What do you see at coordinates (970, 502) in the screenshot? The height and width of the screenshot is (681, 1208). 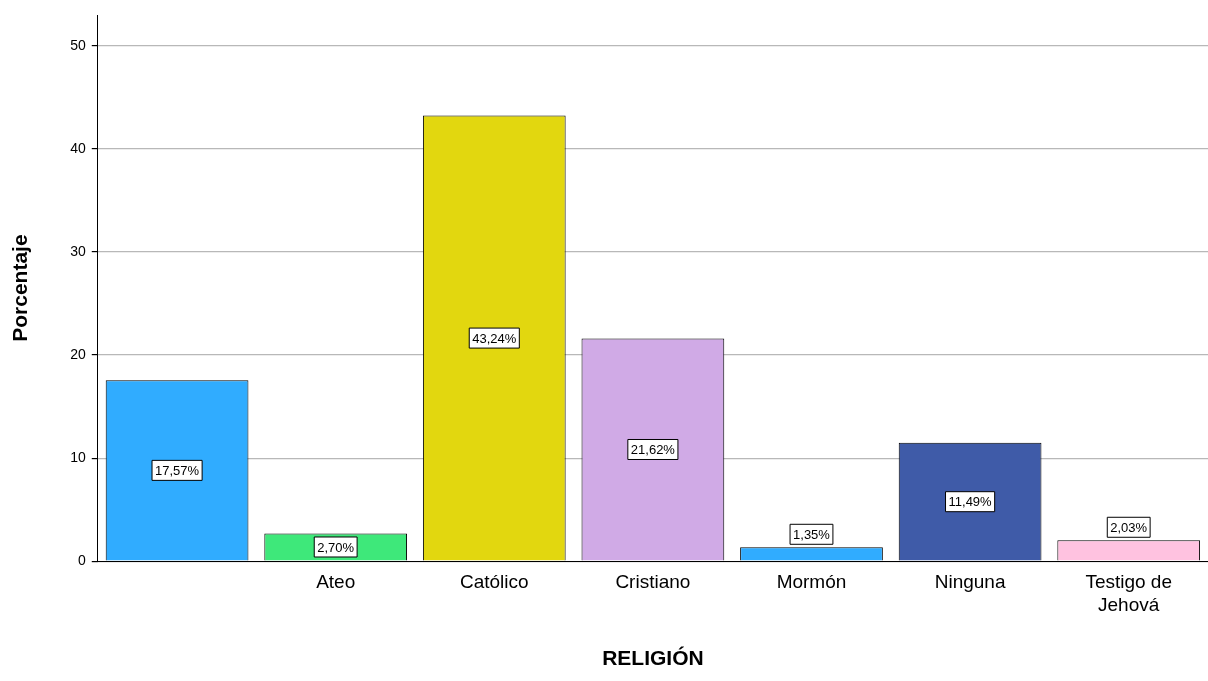 I see `data-label: 11,49%` at bounding box center [970, 502].